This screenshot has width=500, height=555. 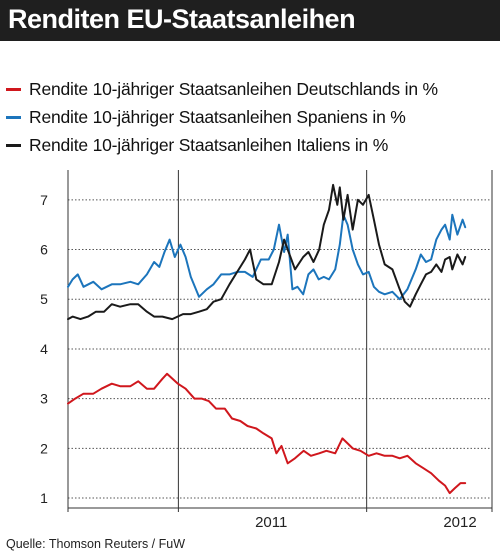 I want to click on x-tick-label-2012: 2012, so click(x=459, y=522).